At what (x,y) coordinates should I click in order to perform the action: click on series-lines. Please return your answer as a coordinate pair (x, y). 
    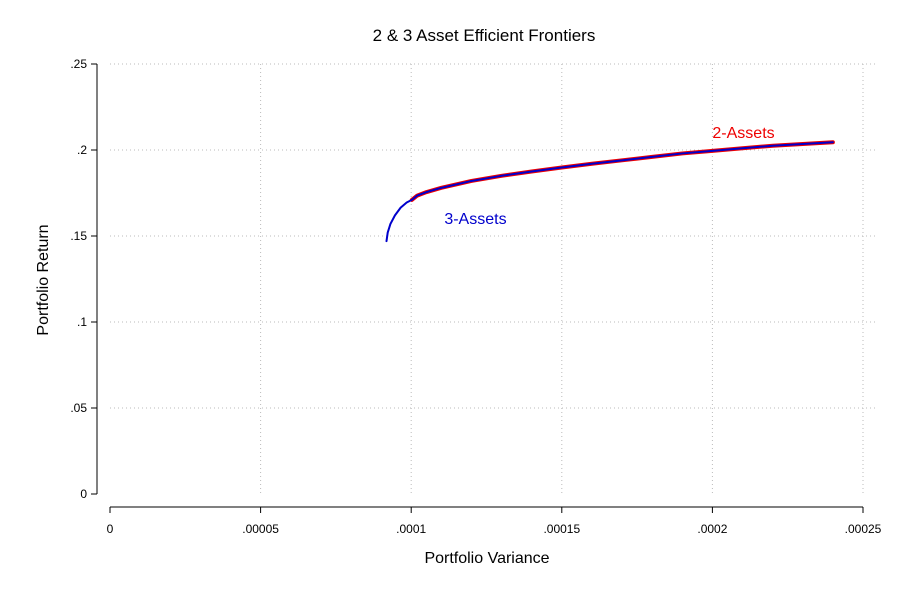
    Looking at the image, I should click on (610, 191).